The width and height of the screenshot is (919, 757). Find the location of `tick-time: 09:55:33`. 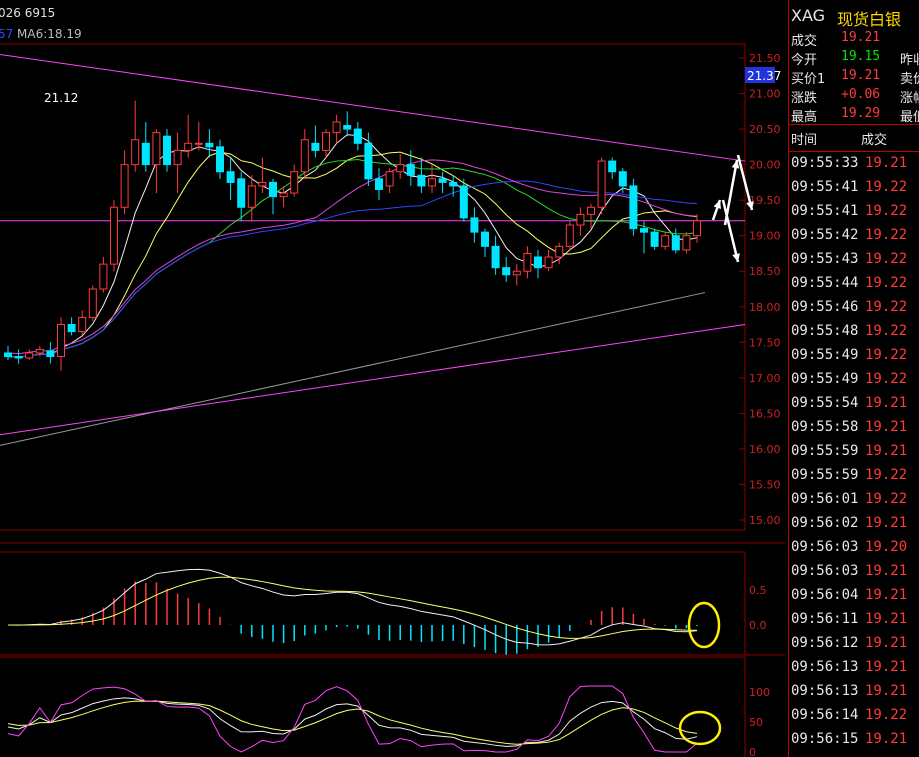

tick-time: 09:55:33 is located at coordinates (825, 163).